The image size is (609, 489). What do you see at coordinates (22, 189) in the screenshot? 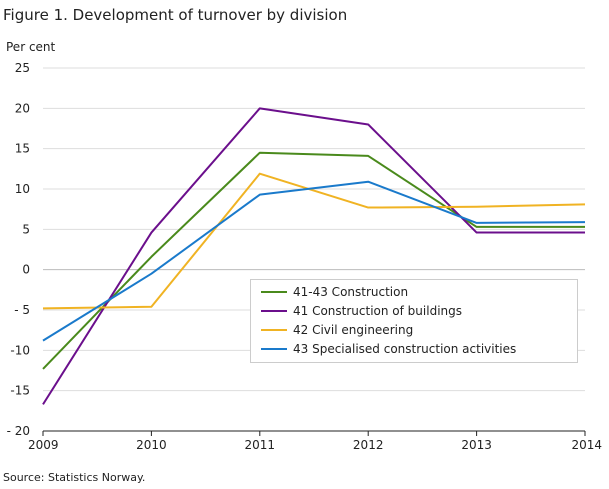
I see `y-tick-label: 10` at bounding box center [22, 189].